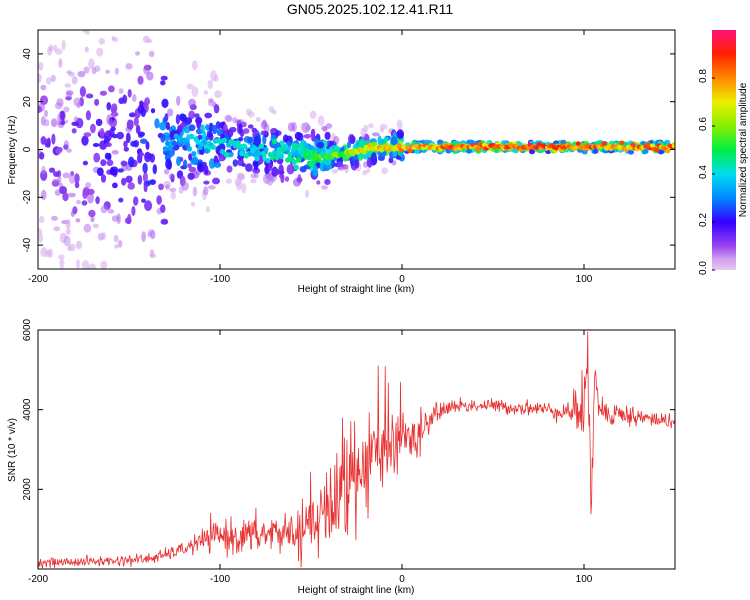  What do you see at coordinates (27, 489) in the screenshot?
I see `snr-y-tick-label: 2000` at bounding box center [27, 489].